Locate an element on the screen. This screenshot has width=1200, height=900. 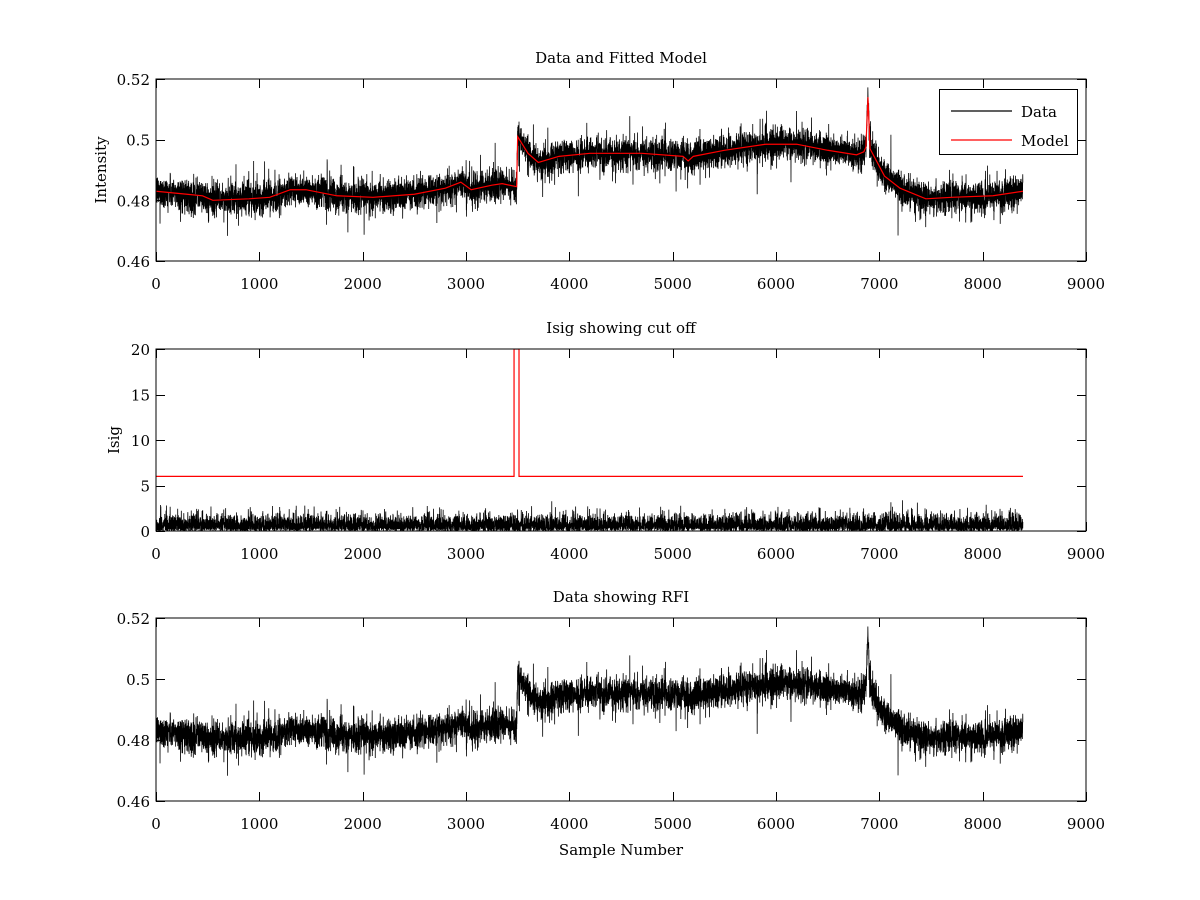
y-tick-label: 10 is located at coordinates (140, 441).